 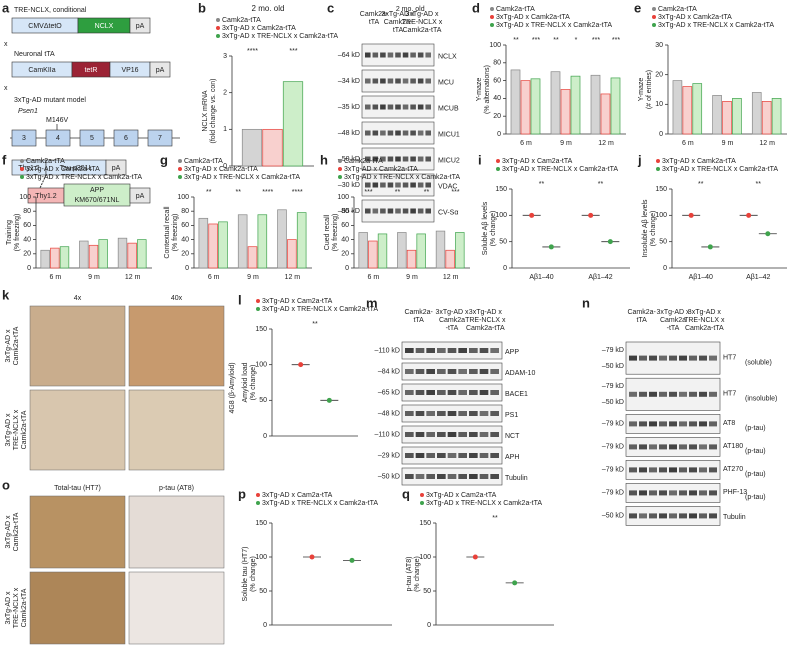 What do you see at coordinates (448, 108) in the screenshot?
I see `label: MCUB` at bounding box center [448, 108].